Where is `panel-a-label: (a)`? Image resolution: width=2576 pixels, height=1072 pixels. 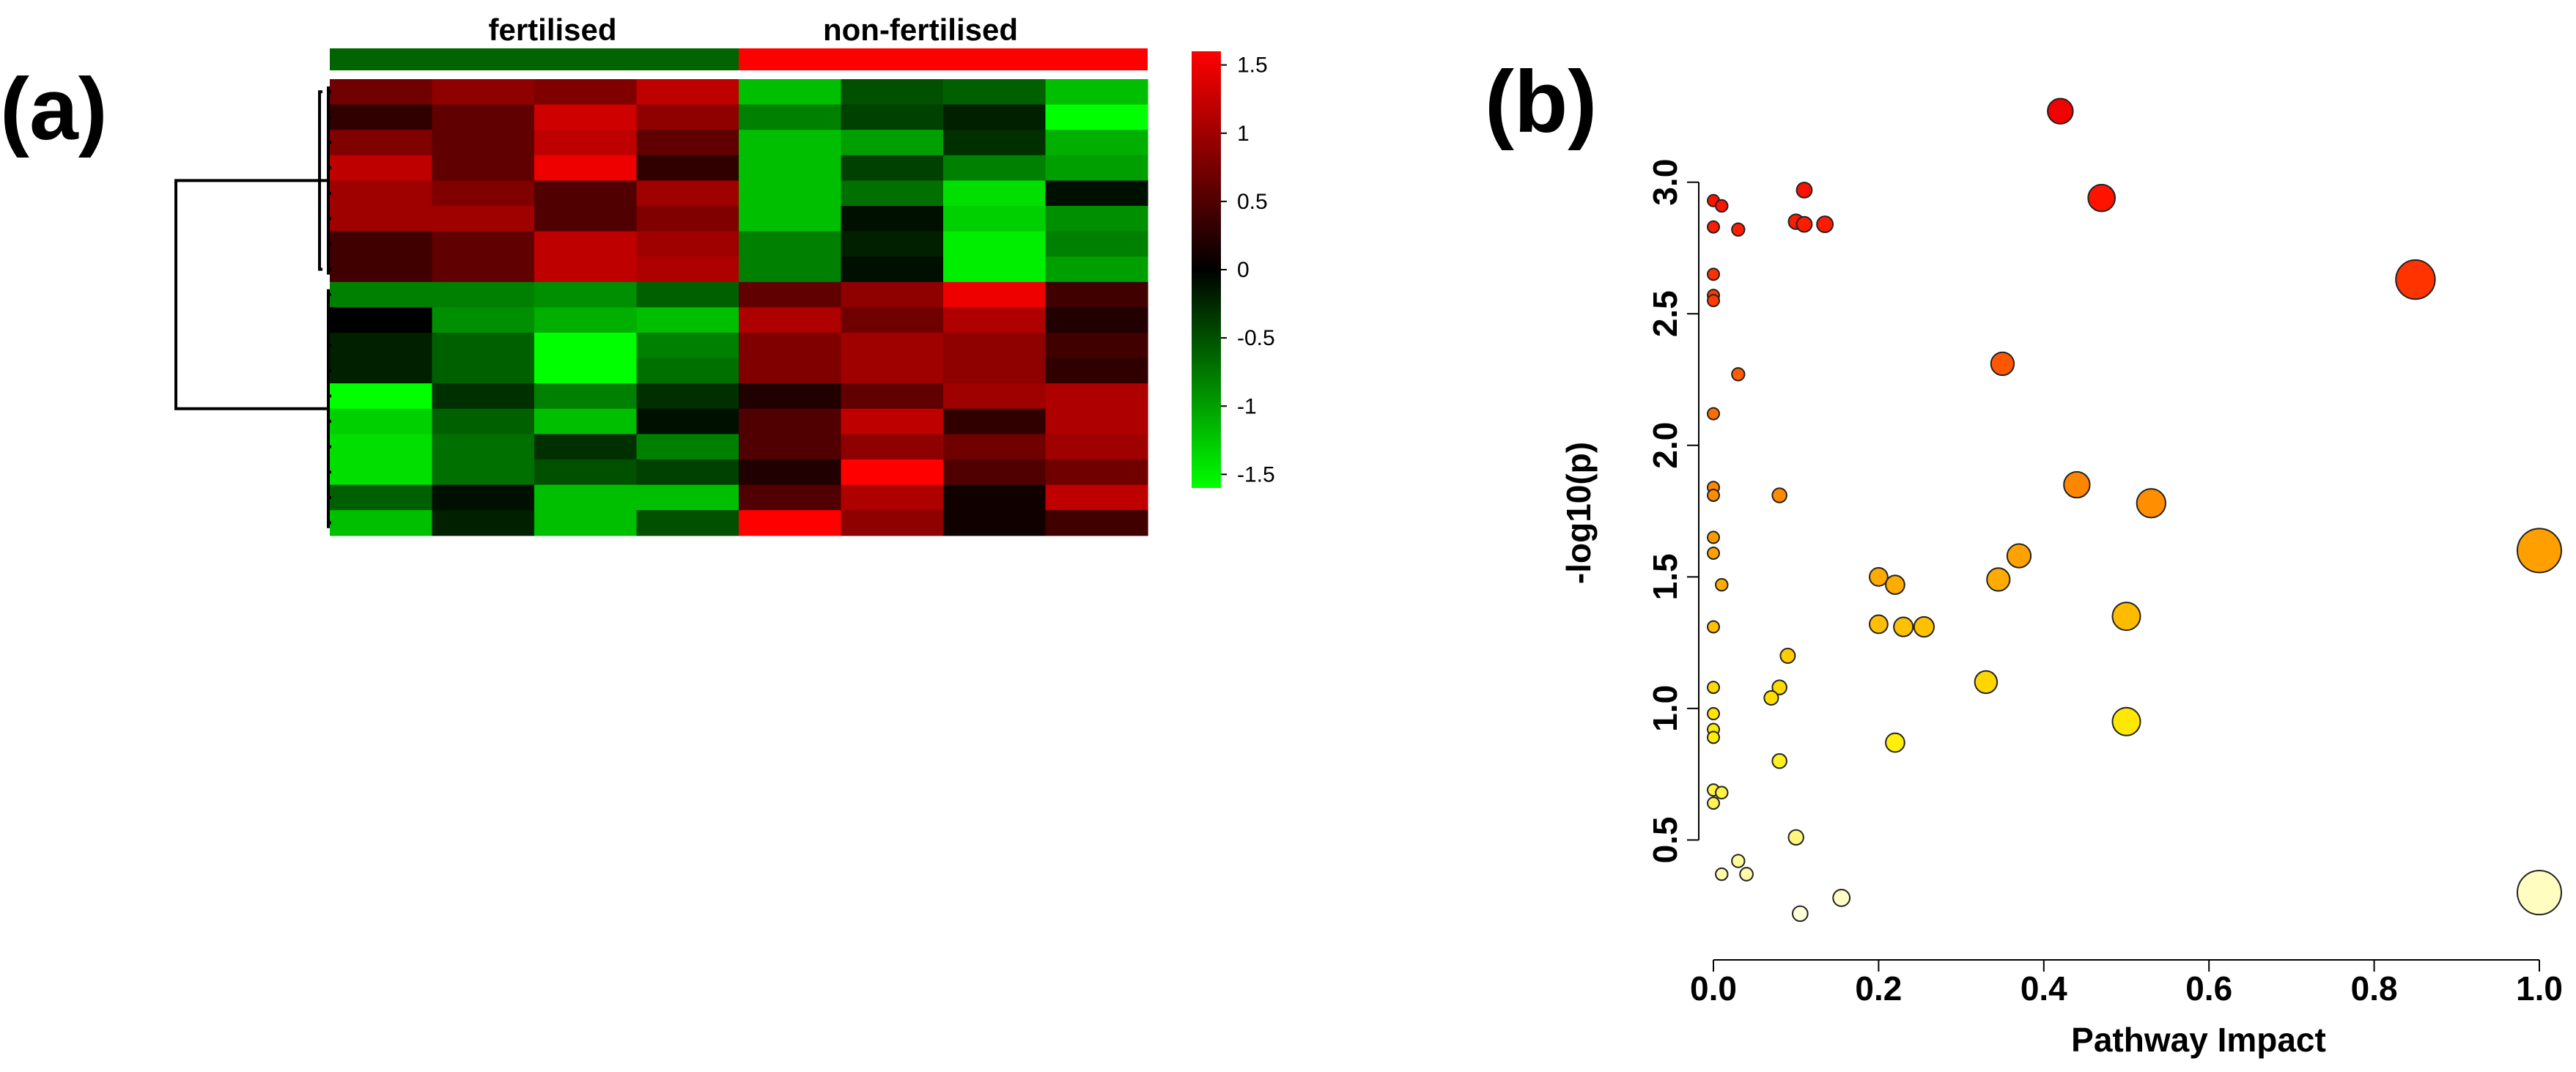 panel-a-label: (a) is located at coordinates (54, 109).